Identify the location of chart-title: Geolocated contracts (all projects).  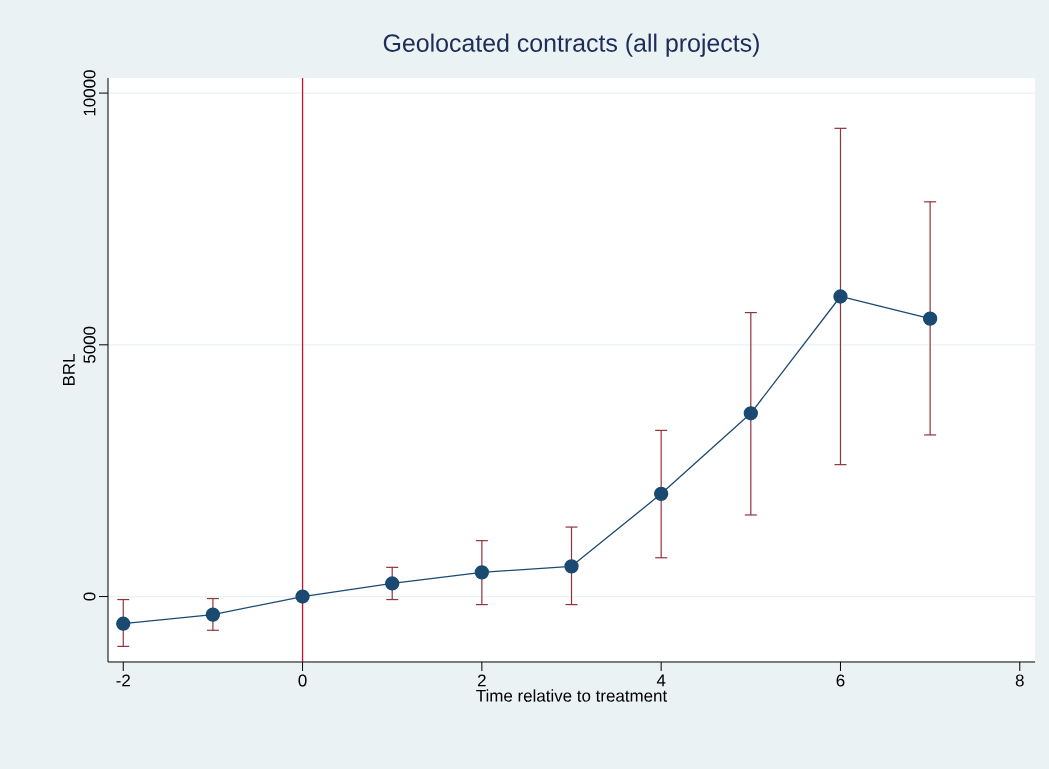
(571, 45).